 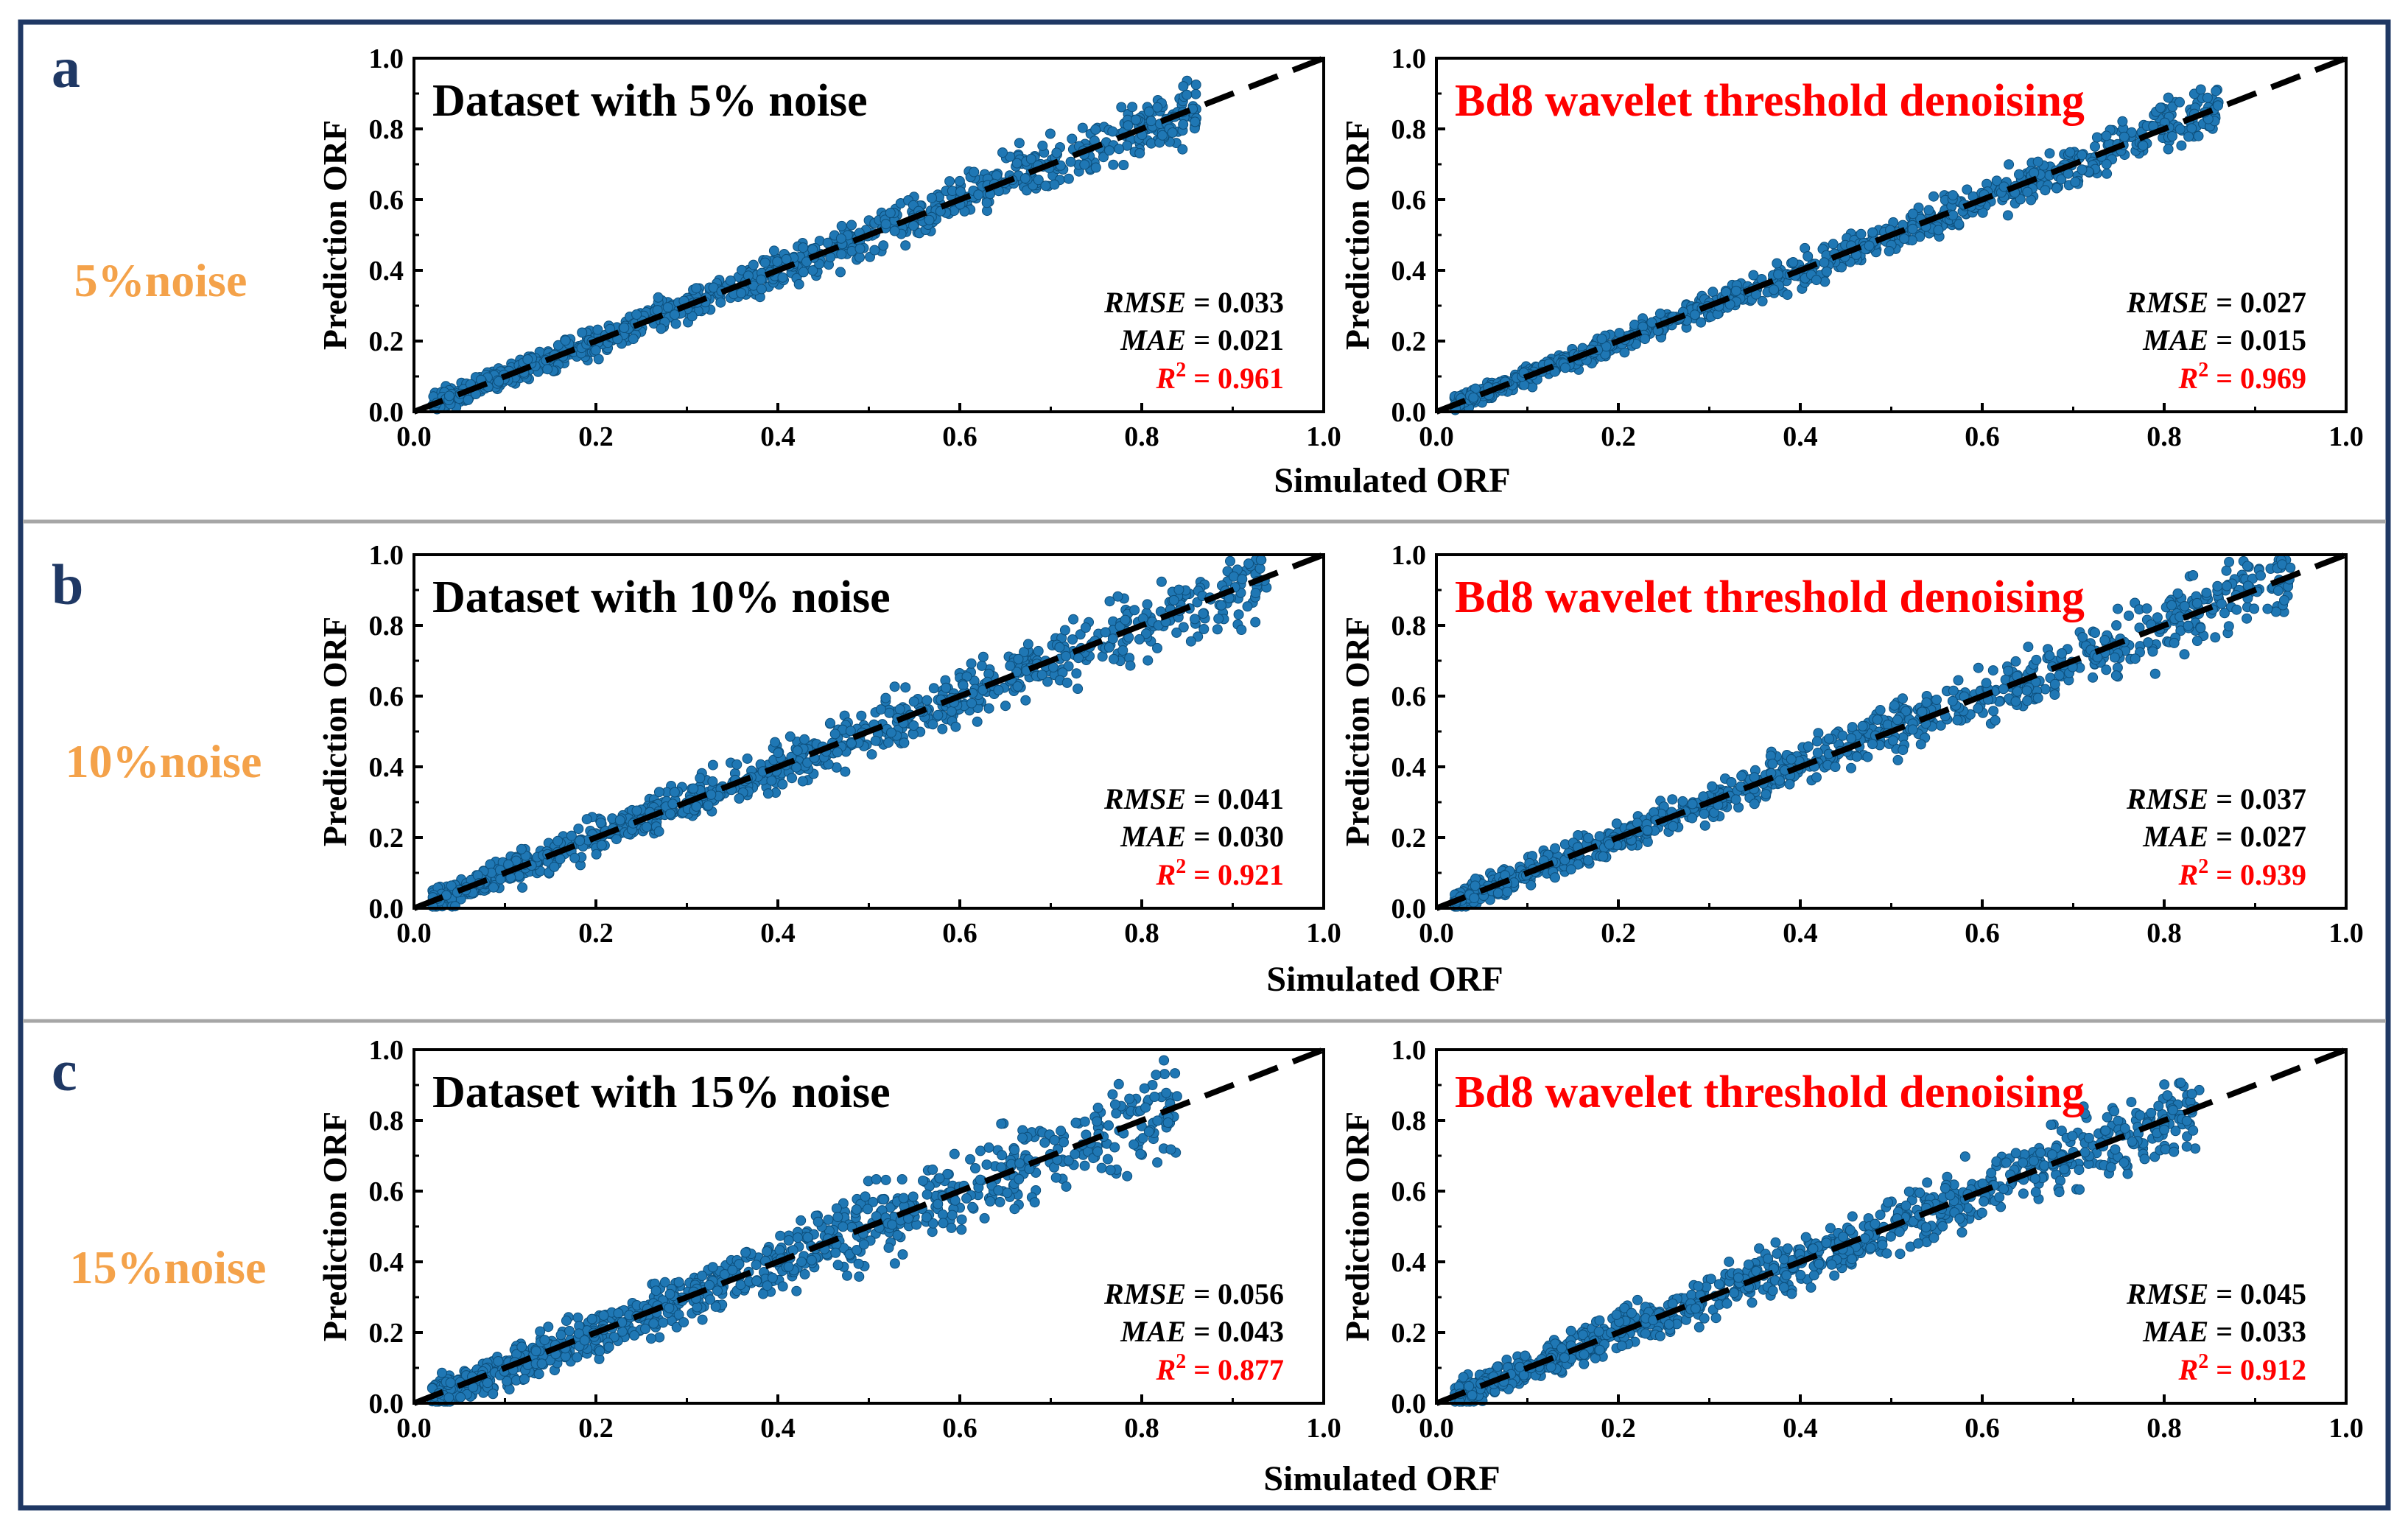 I want to click on noise-label-a: 5%noise, so click(x=161, y=280).